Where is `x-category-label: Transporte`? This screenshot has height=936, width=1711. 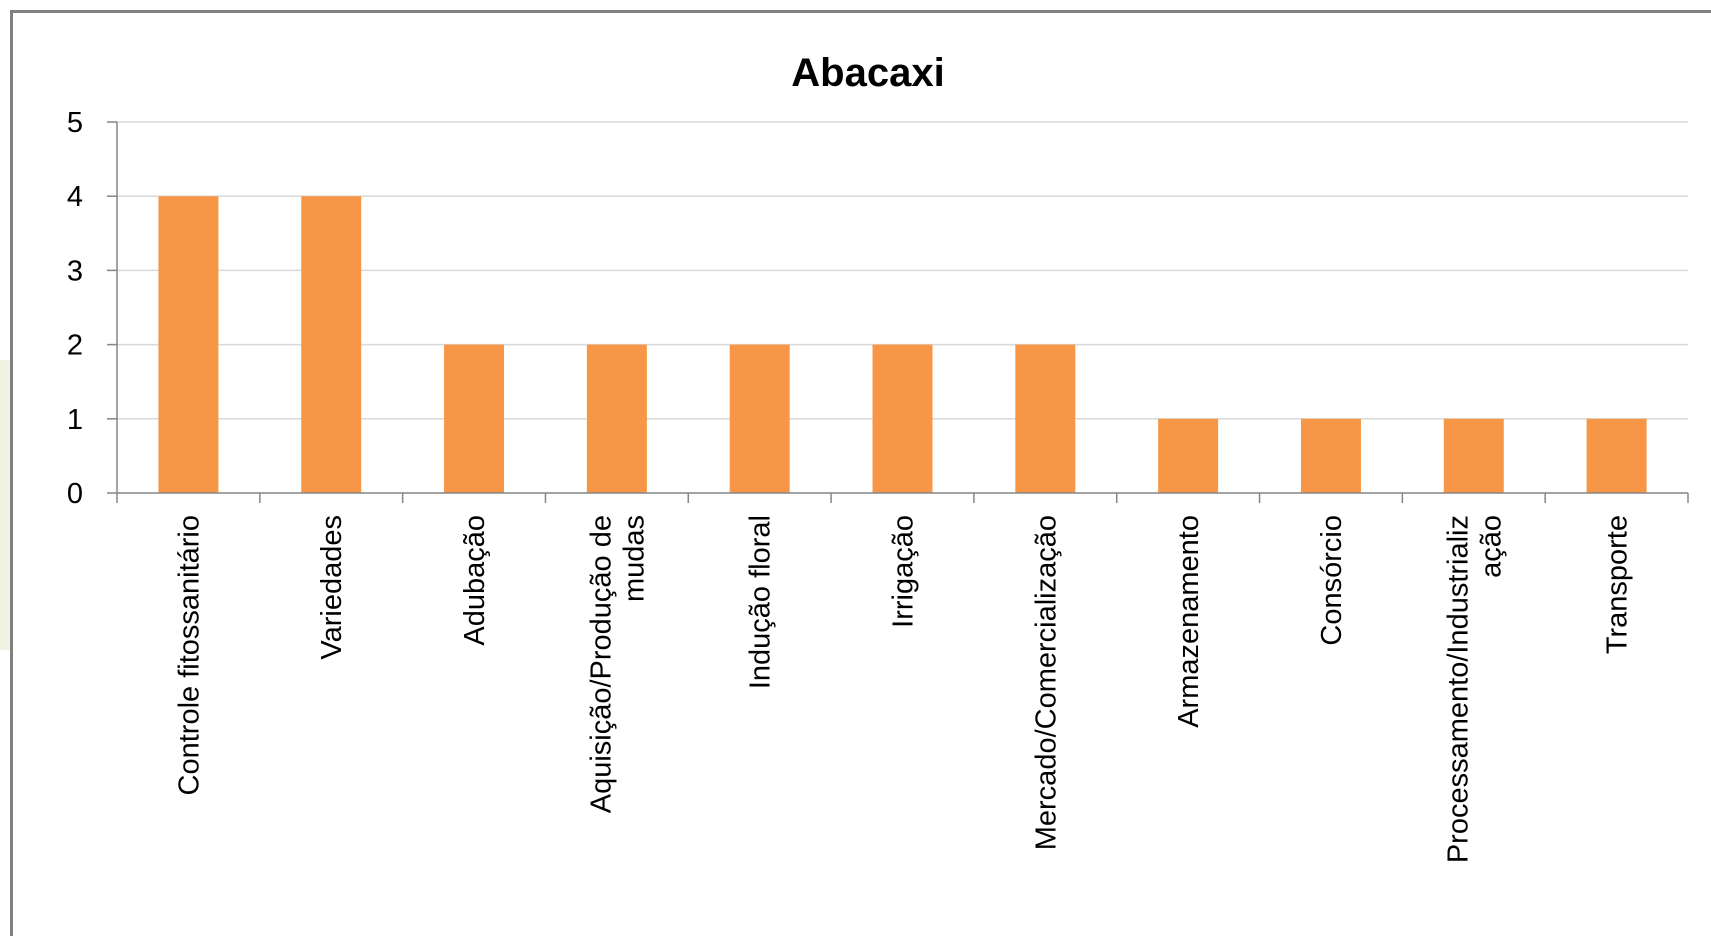 x-category-label: Transporte is located at coordinates (1618, 584).